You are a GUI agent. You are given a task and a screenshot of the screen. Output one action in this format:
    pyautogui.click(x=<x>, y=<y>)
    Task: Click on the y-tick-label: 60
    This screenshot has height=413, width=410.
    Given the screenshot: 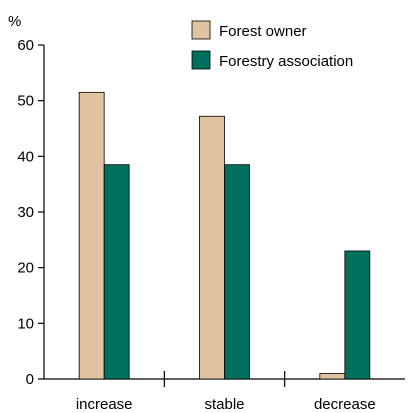 What is the action you would take?
    pyautogui.click(x=25, y=45)
    